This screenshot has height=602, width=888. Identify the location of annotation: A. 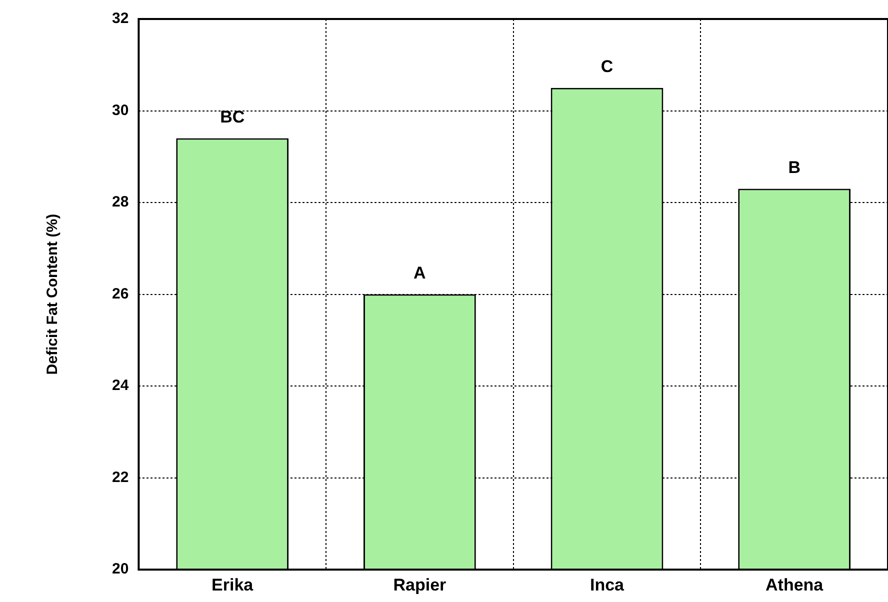
(420, 272).